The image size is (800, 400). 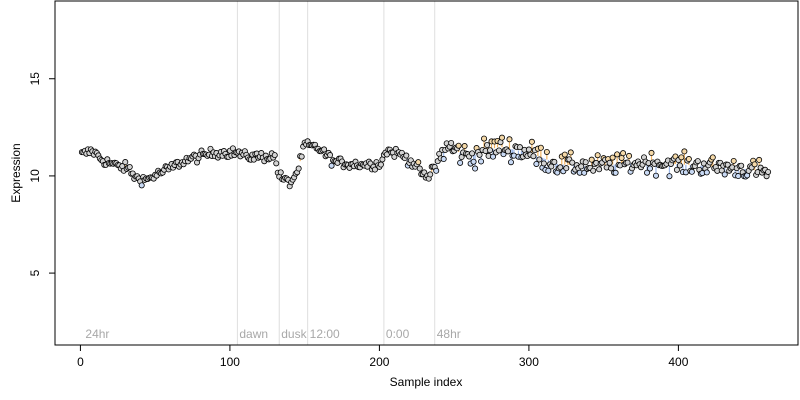 What do you see at coordinates (35, 272) in the screenshot?
I see `y-tick-label-0: 5` at bounding box center [35, 272].